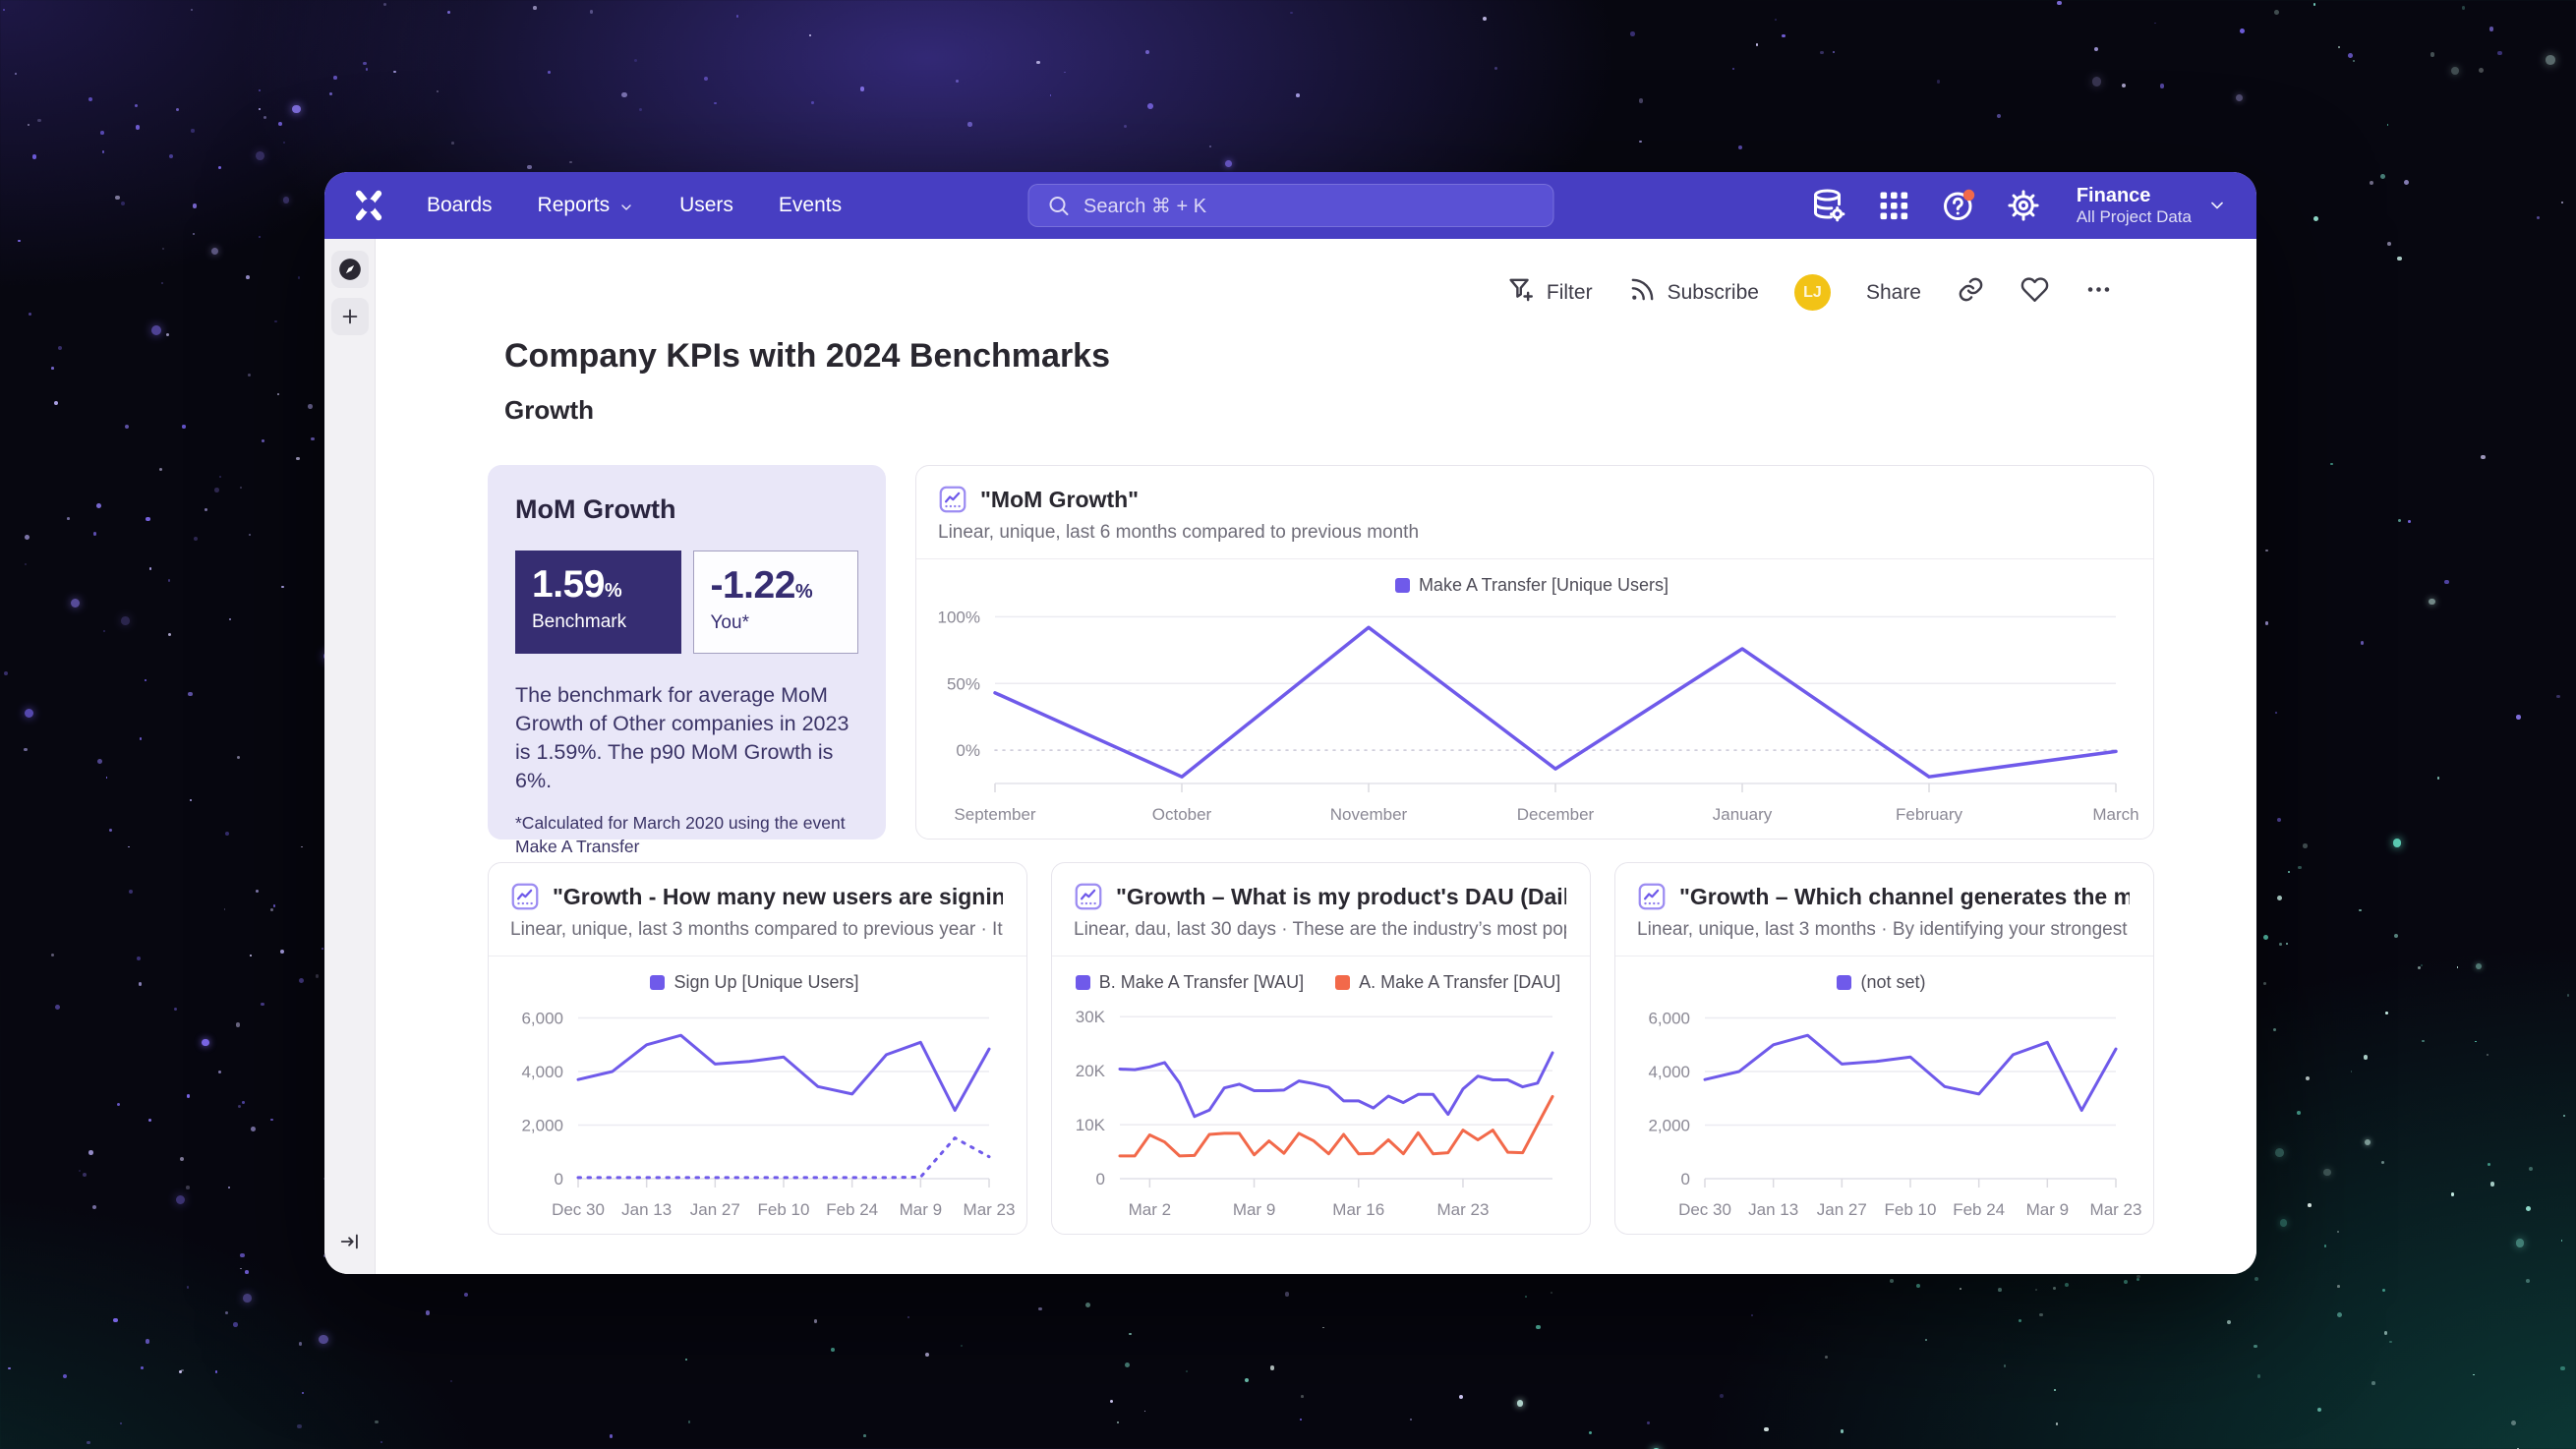 This screenshot has width=2576, height=1449. Describe the element at coordinates (807, 356) in the screenshot. I see `page-title: Company KPIs with 2024 Benchmarks` at that location.